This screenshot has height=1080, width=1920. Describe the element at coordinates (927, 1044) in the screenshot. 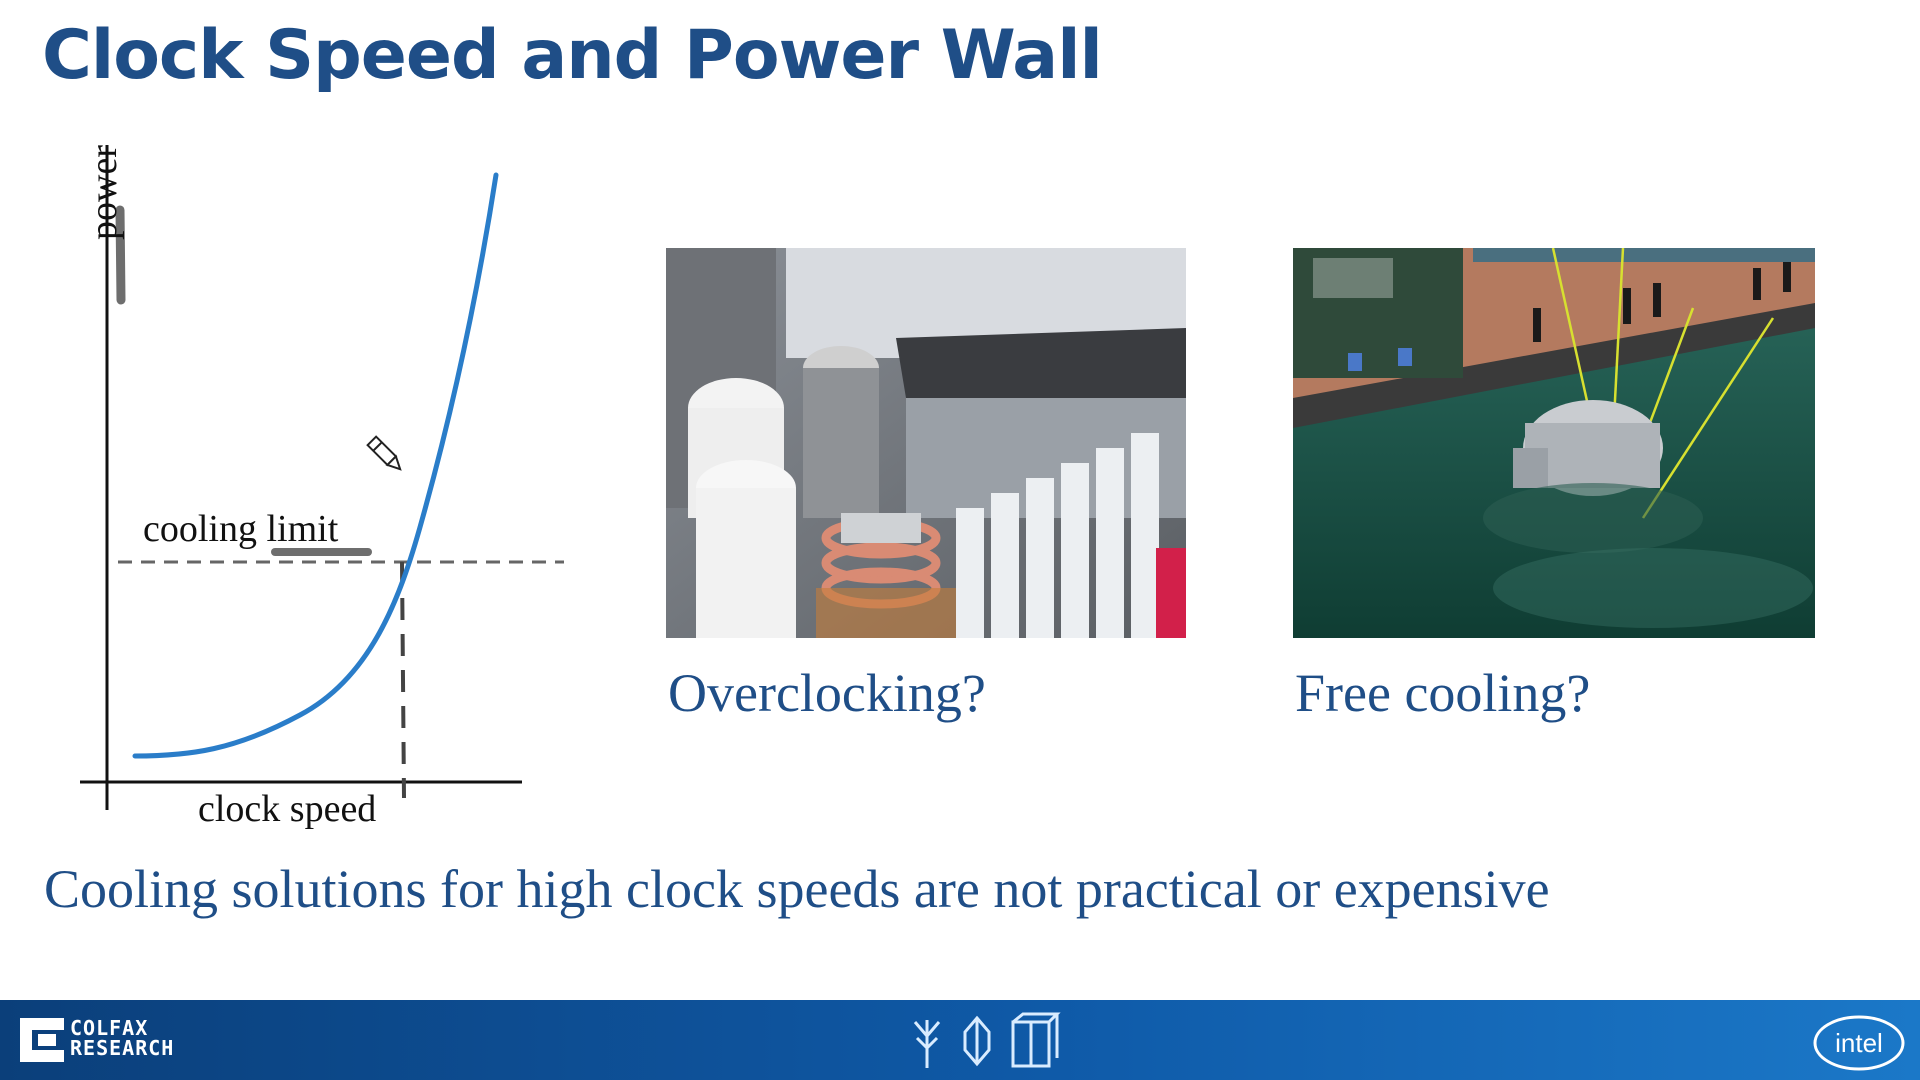

I see `tree-icon` at that location.